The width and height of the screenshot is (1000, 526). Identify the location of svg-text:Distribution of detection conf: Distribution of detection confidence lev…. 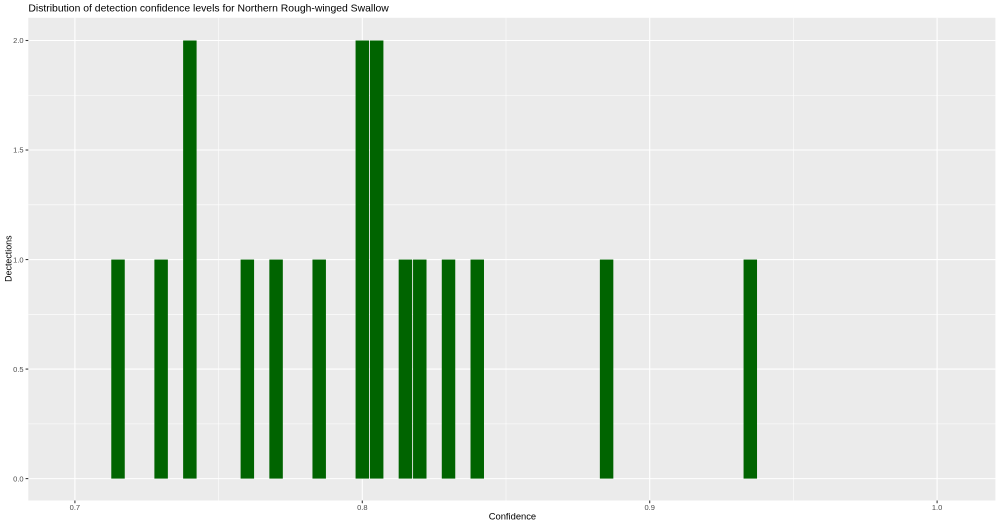
(208, 9).